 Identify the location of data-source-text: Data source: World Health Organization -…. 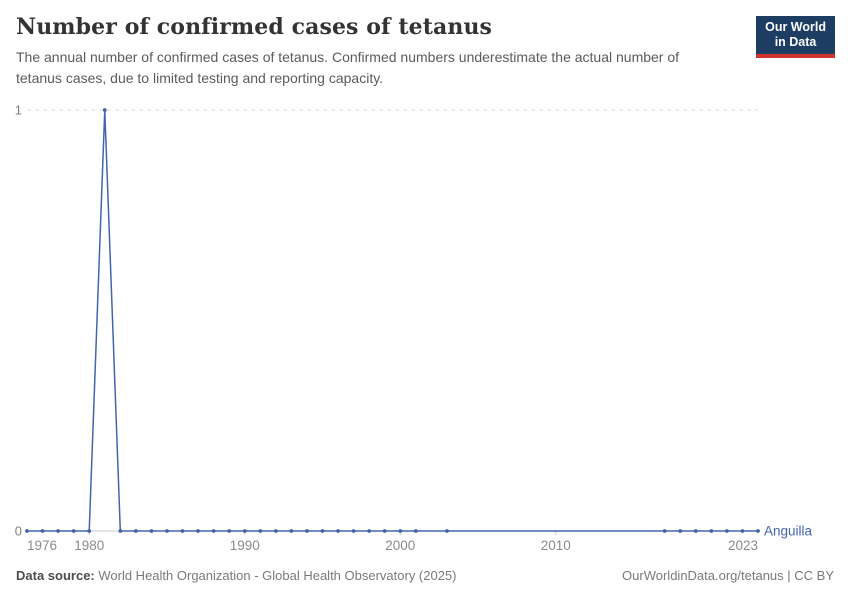
(236, 575).